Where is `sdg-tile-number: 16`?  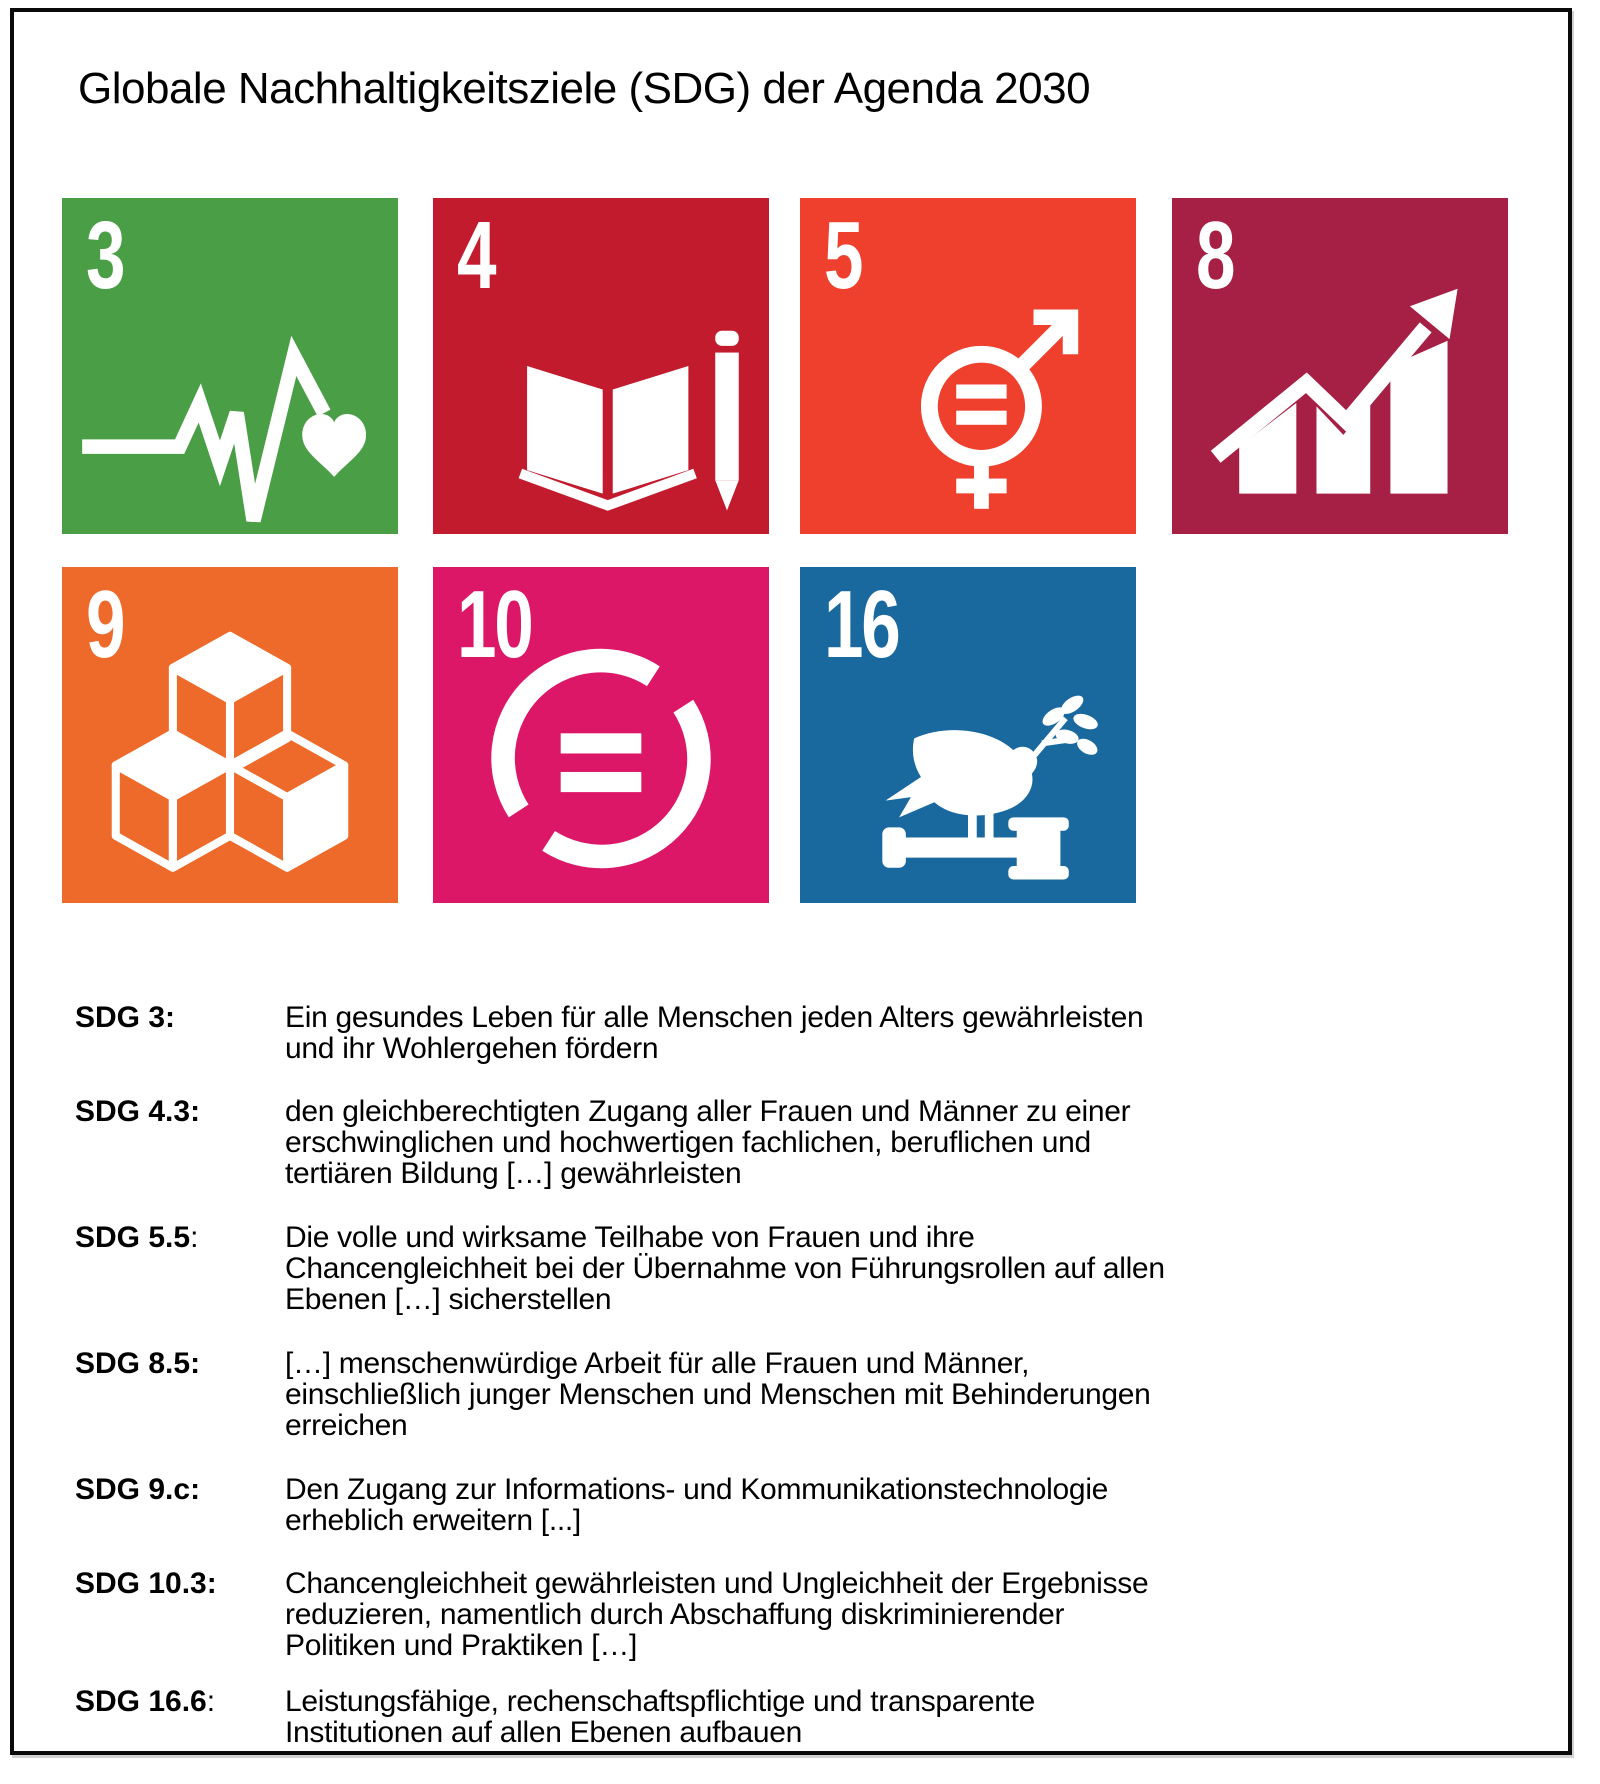 sdg-tile-number: 16 is located at coordinates (862, 624).